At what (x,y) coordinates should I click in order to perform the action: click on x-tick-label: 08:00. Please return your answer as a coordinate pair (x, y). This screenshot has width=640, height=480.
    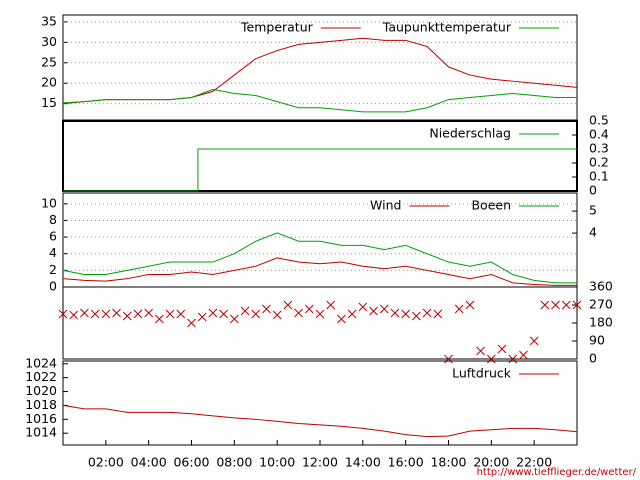
    Looking at the image, I should click on (234, 462).